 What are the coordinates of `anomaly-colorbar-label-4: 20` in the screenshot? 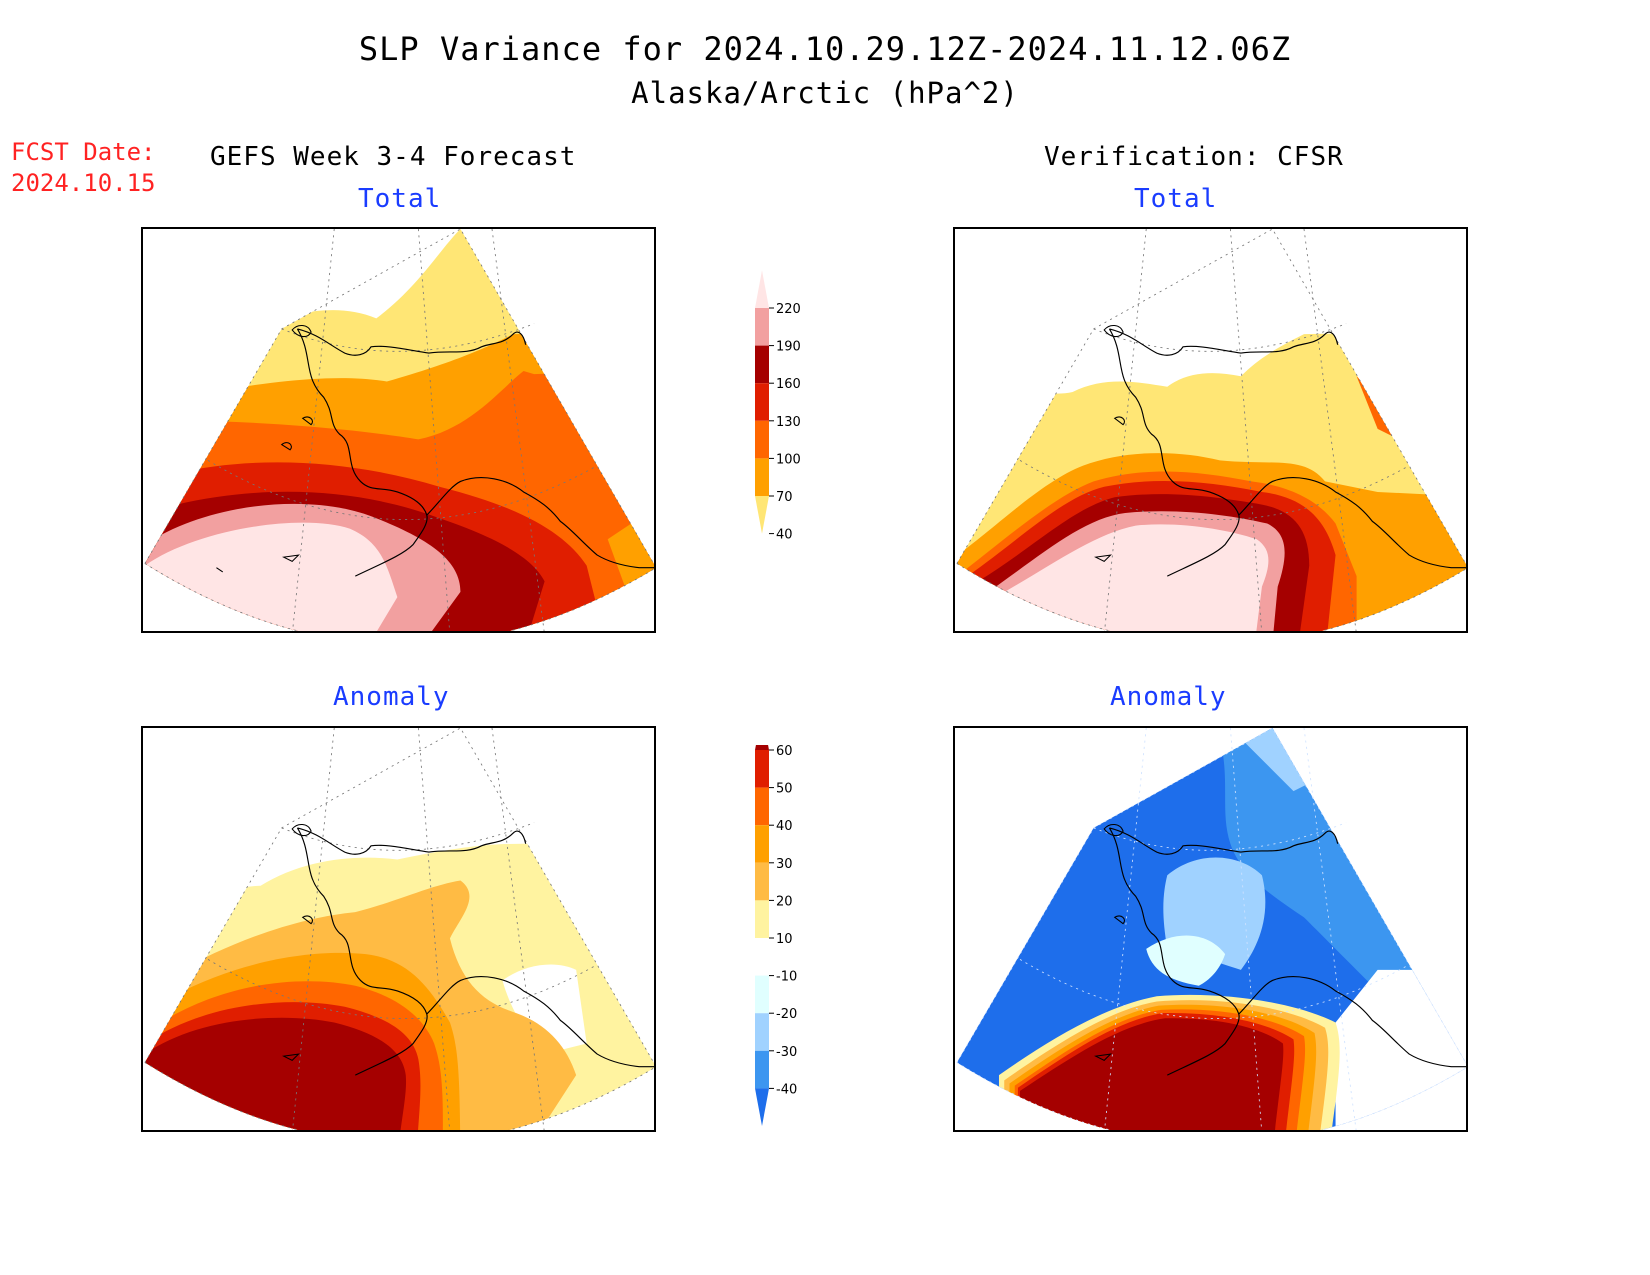 It's located at (784, 901).